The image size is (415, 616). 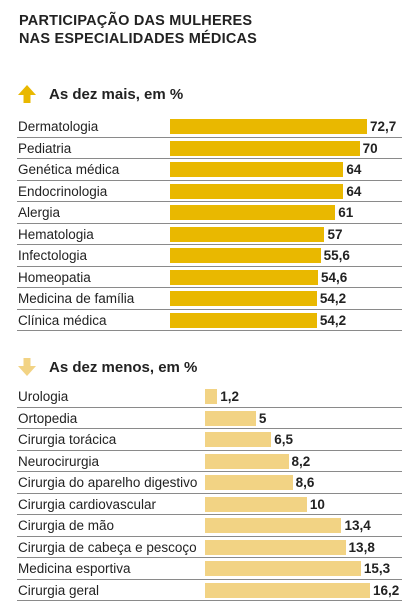 What do you see at coordinates (334, 277) in the screenshot?
I see `value-label: 54,6` at bounding box center [334, 277].